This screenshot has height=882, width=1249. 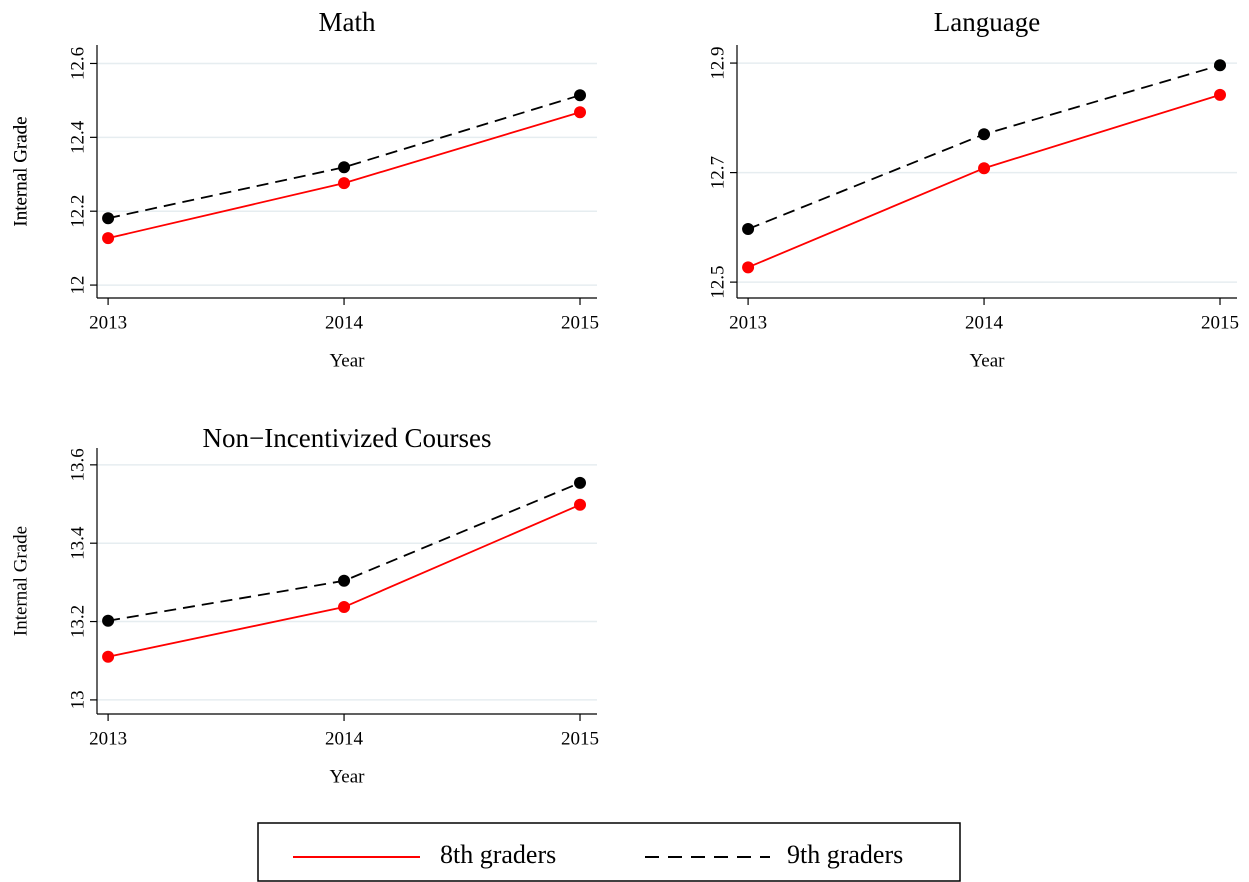 What do you see at coordinates (717, 281) in the screenshot?
I see `y-tick-label: 12.5` at bounding box center [717, 281].